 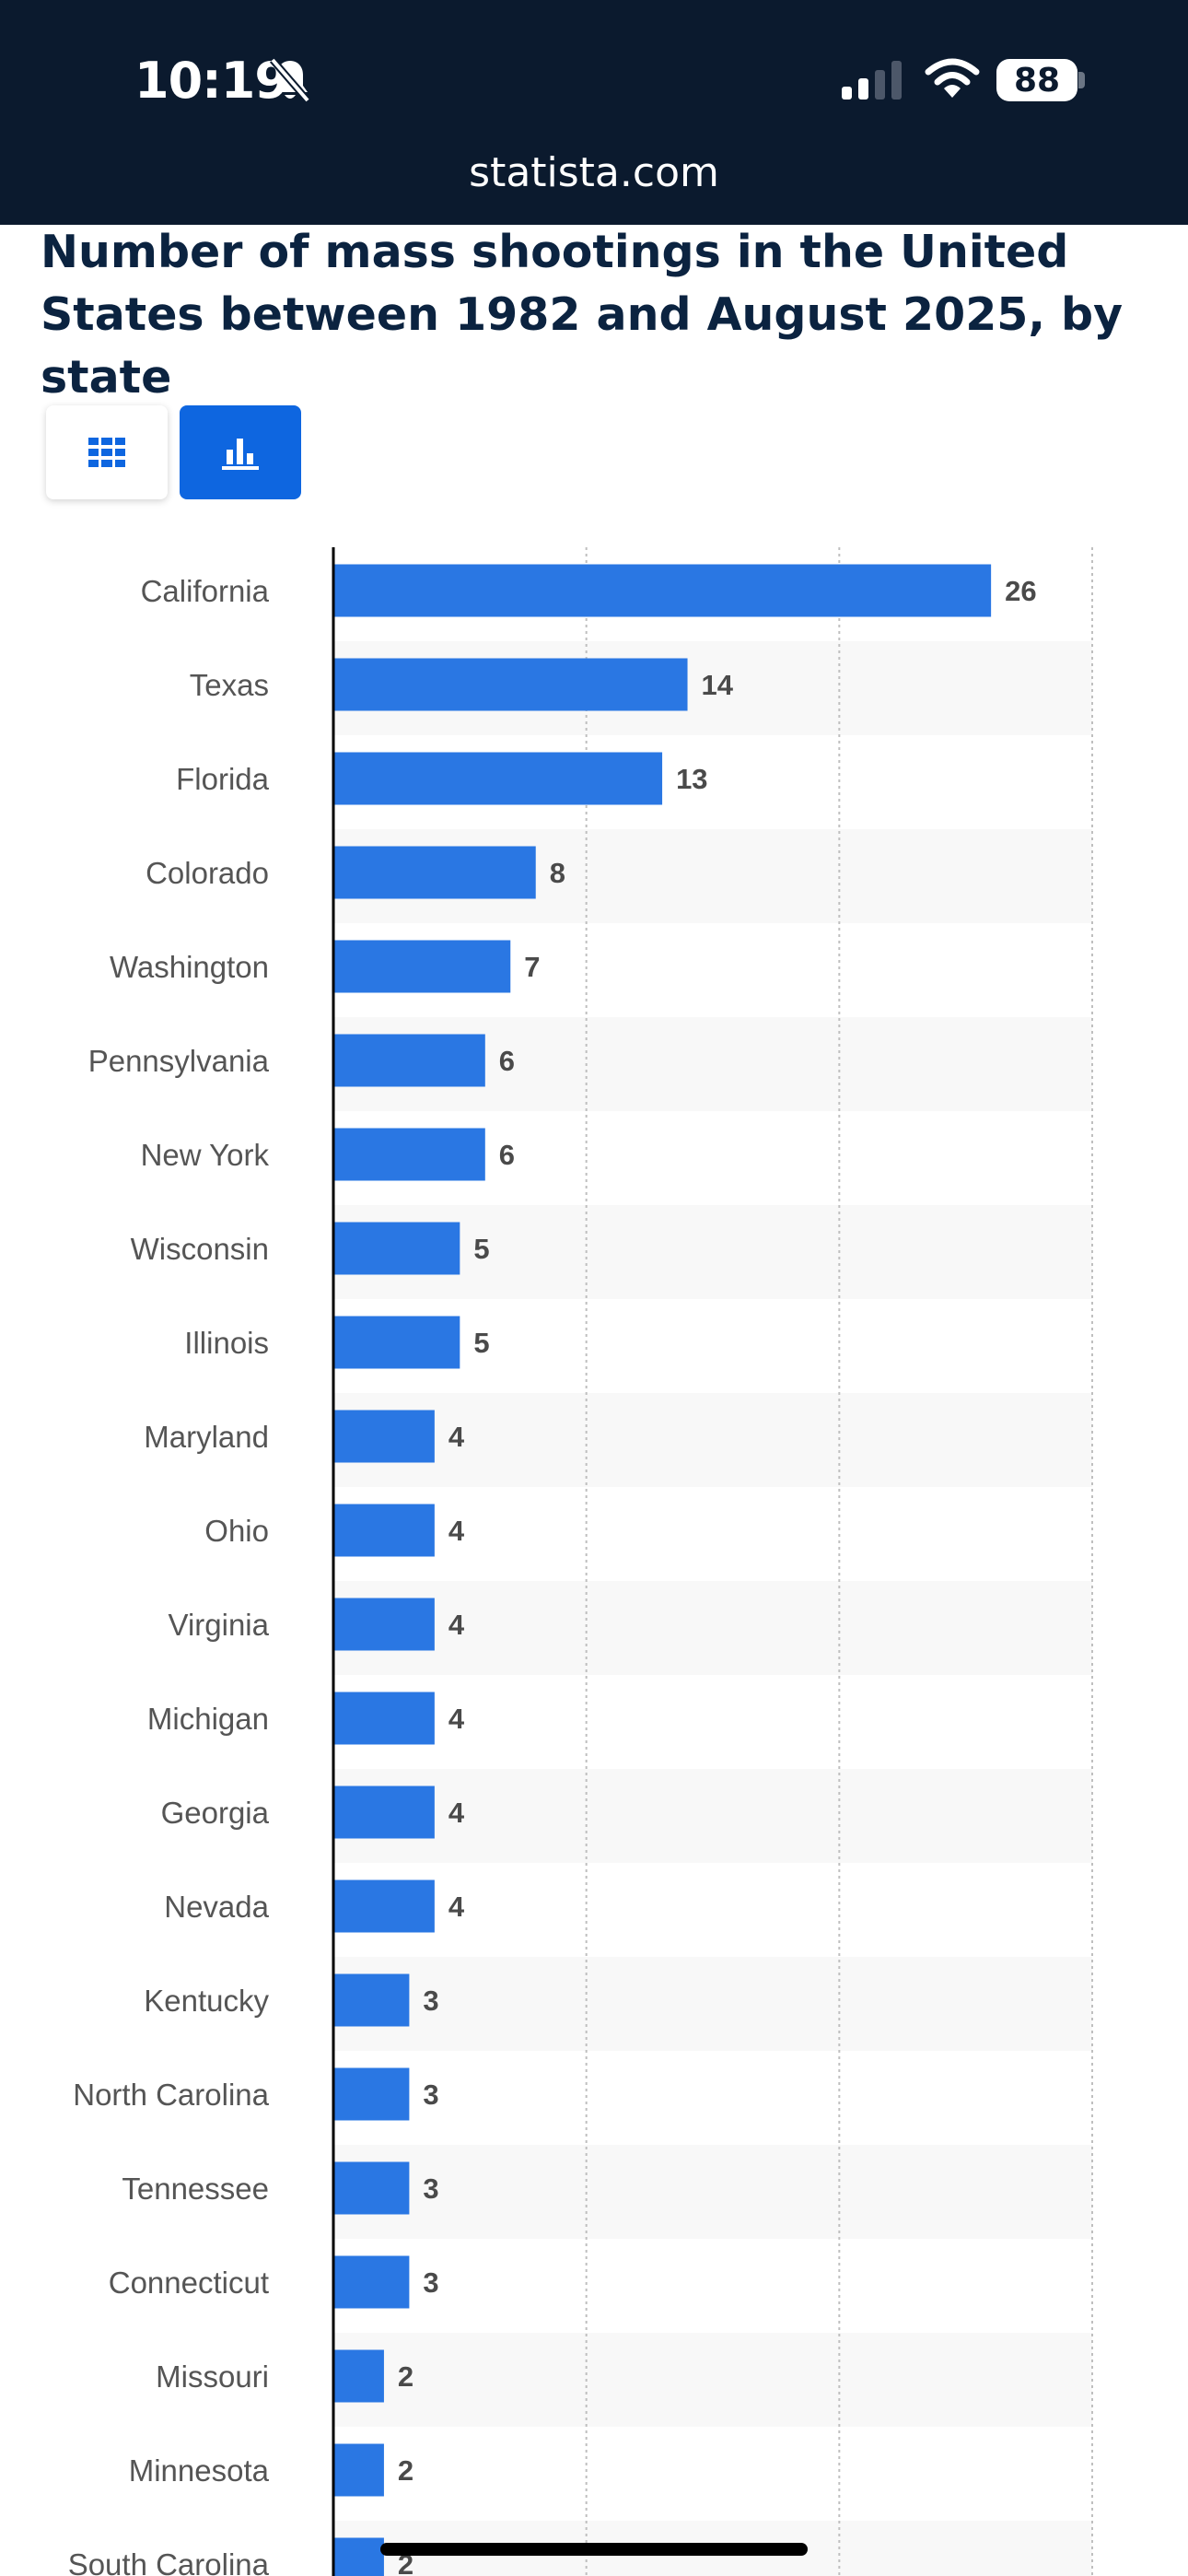 I want to click on category-label: South Carolina, so click(x=169, y=2561).